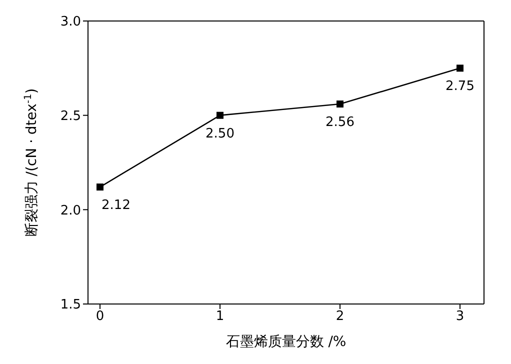 This screenshot has width=511, height=364. I want to click on y-tick-label: 2.0, so click(70, 210).